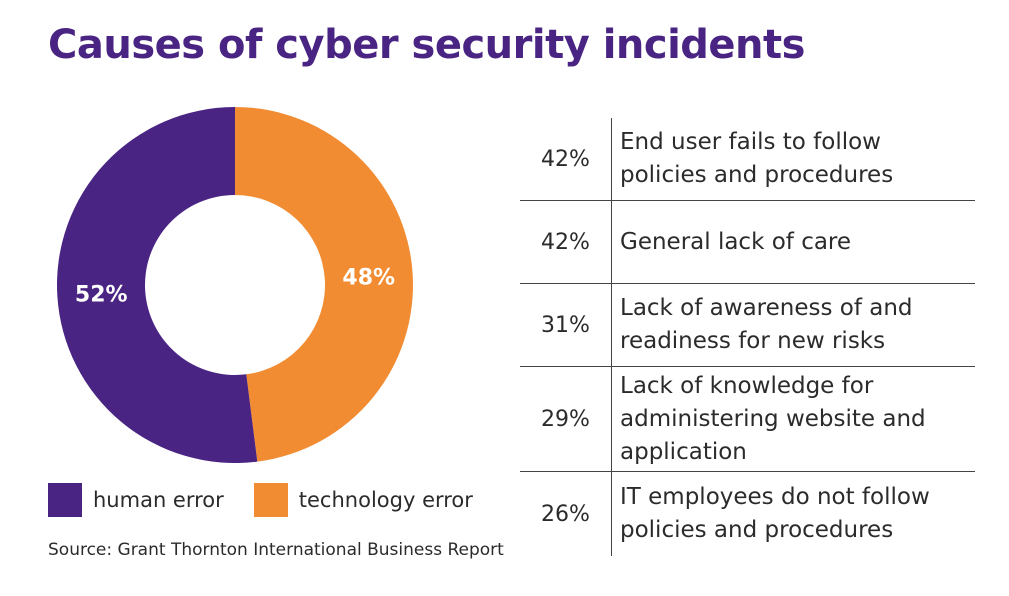  What do you see at coordinates (65, 500) in the screenshot?
I see `legend-swatch-human-error` at bounding box center [65, 500].